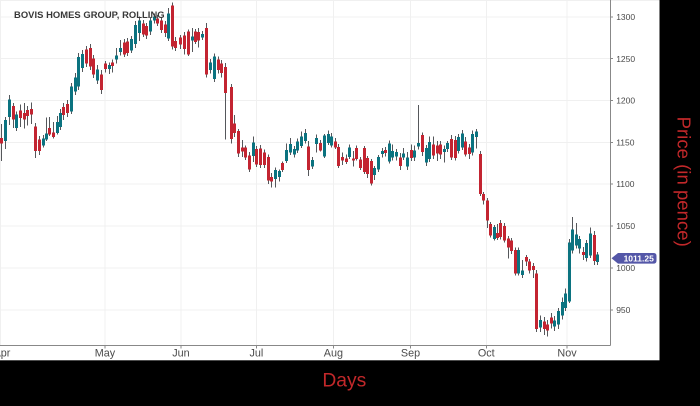 The height and width of the screenshot is (406, 700). Describe the element at coordinates (625, 101) in the screenshot. I see `svg-text: 1200` at that location.